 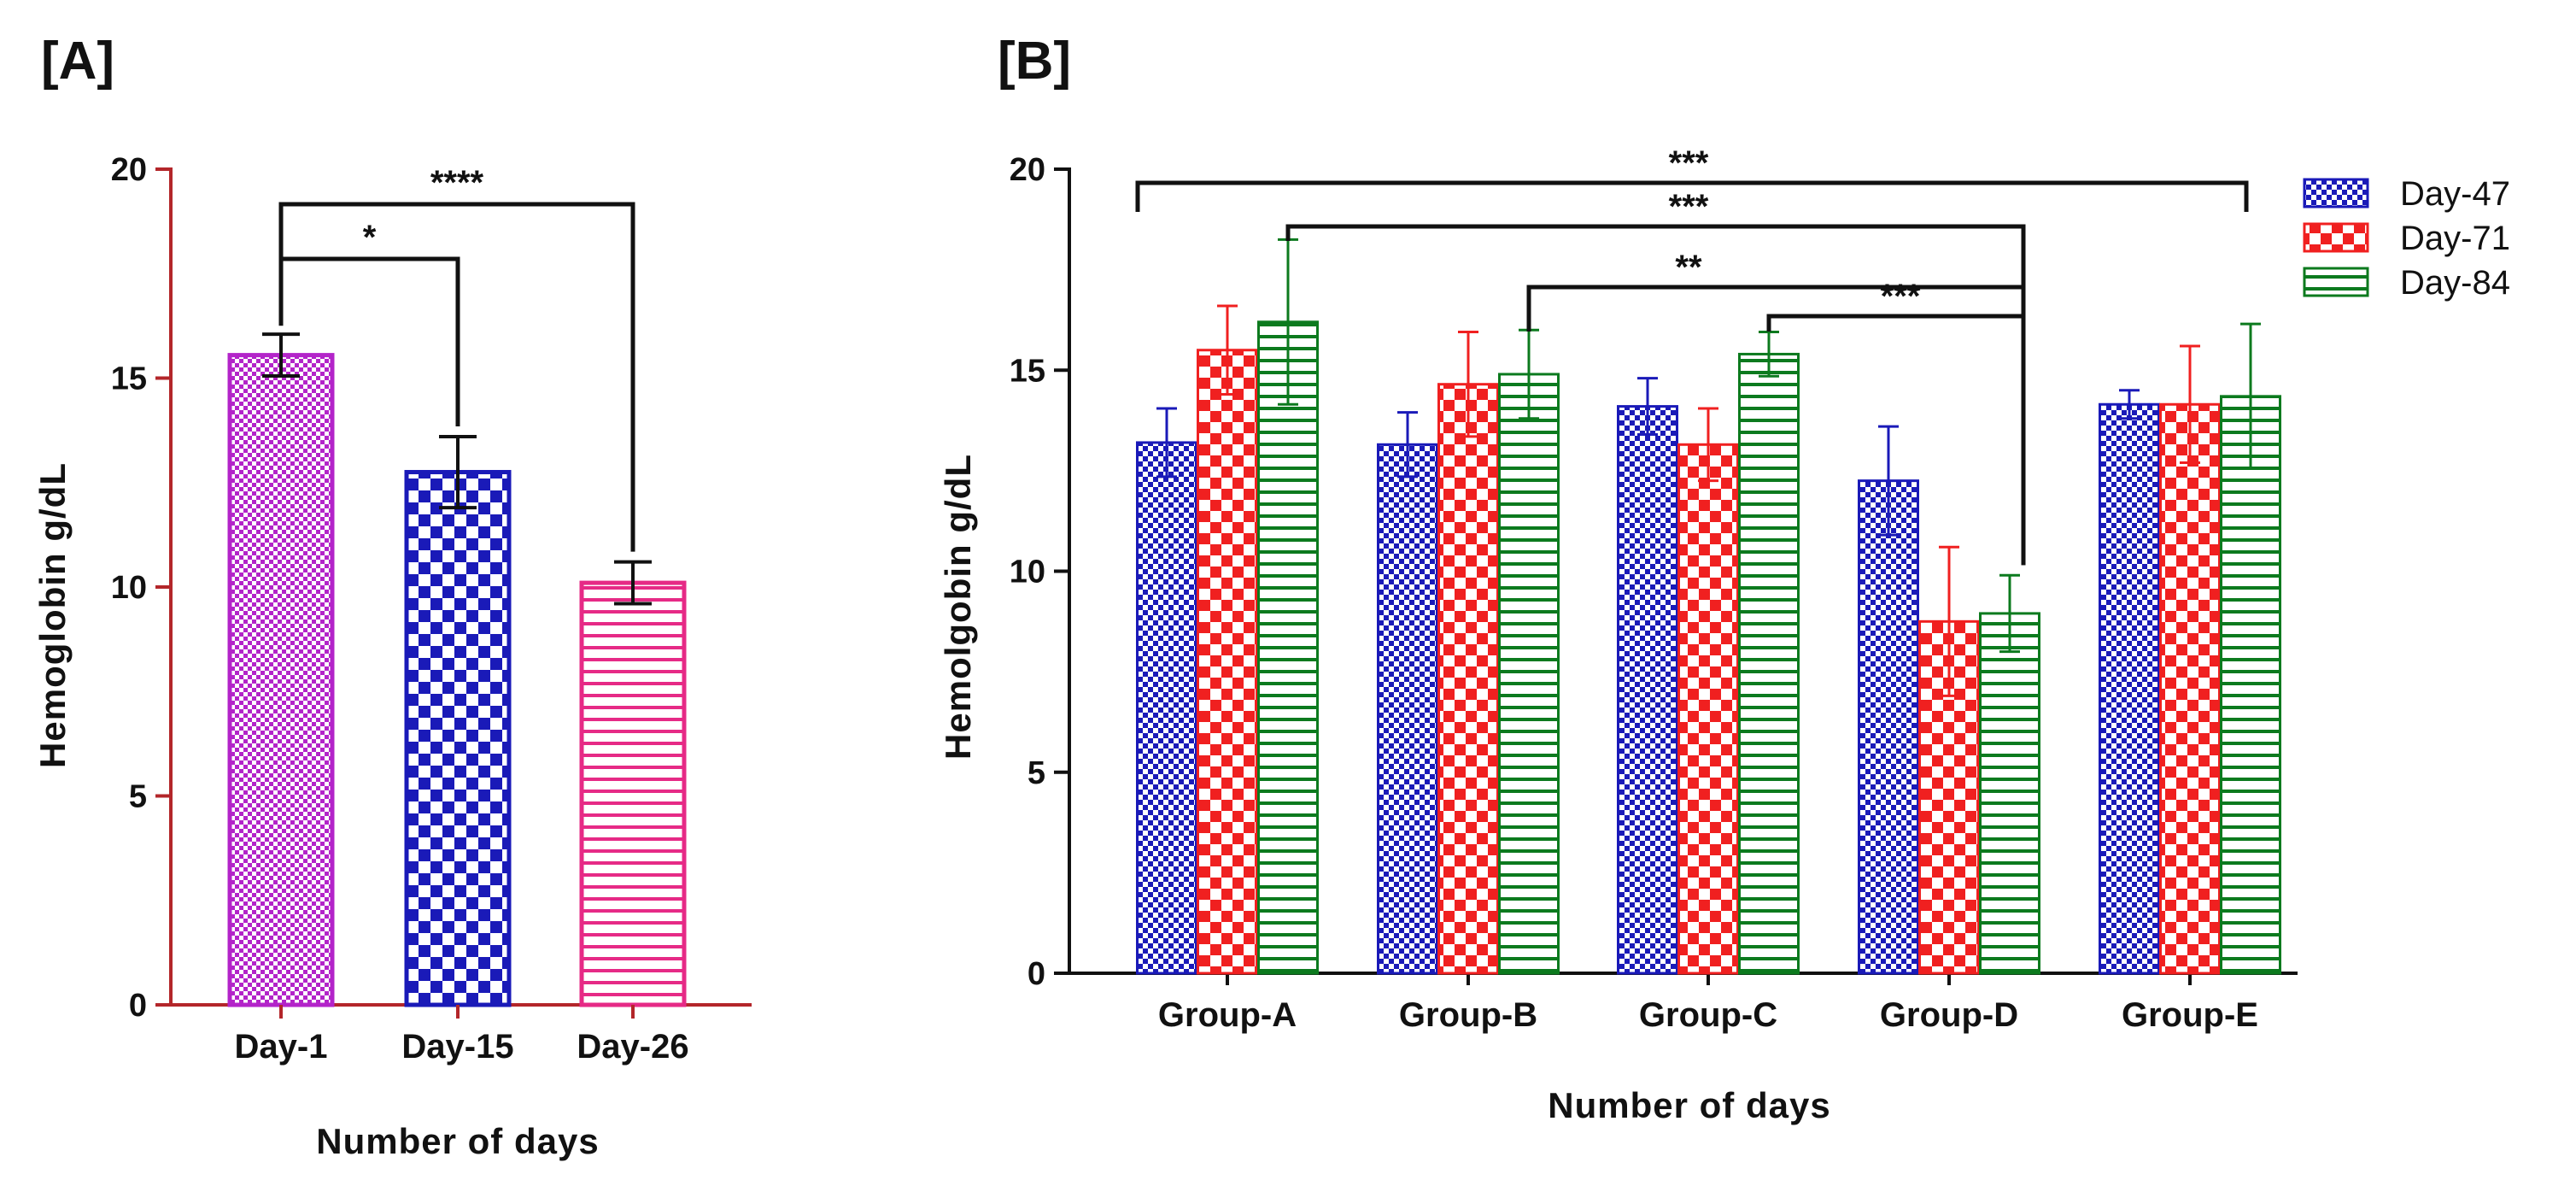 I want to click on panel-a-x-axis-title: Number of days, so click(x=457, y=1141).